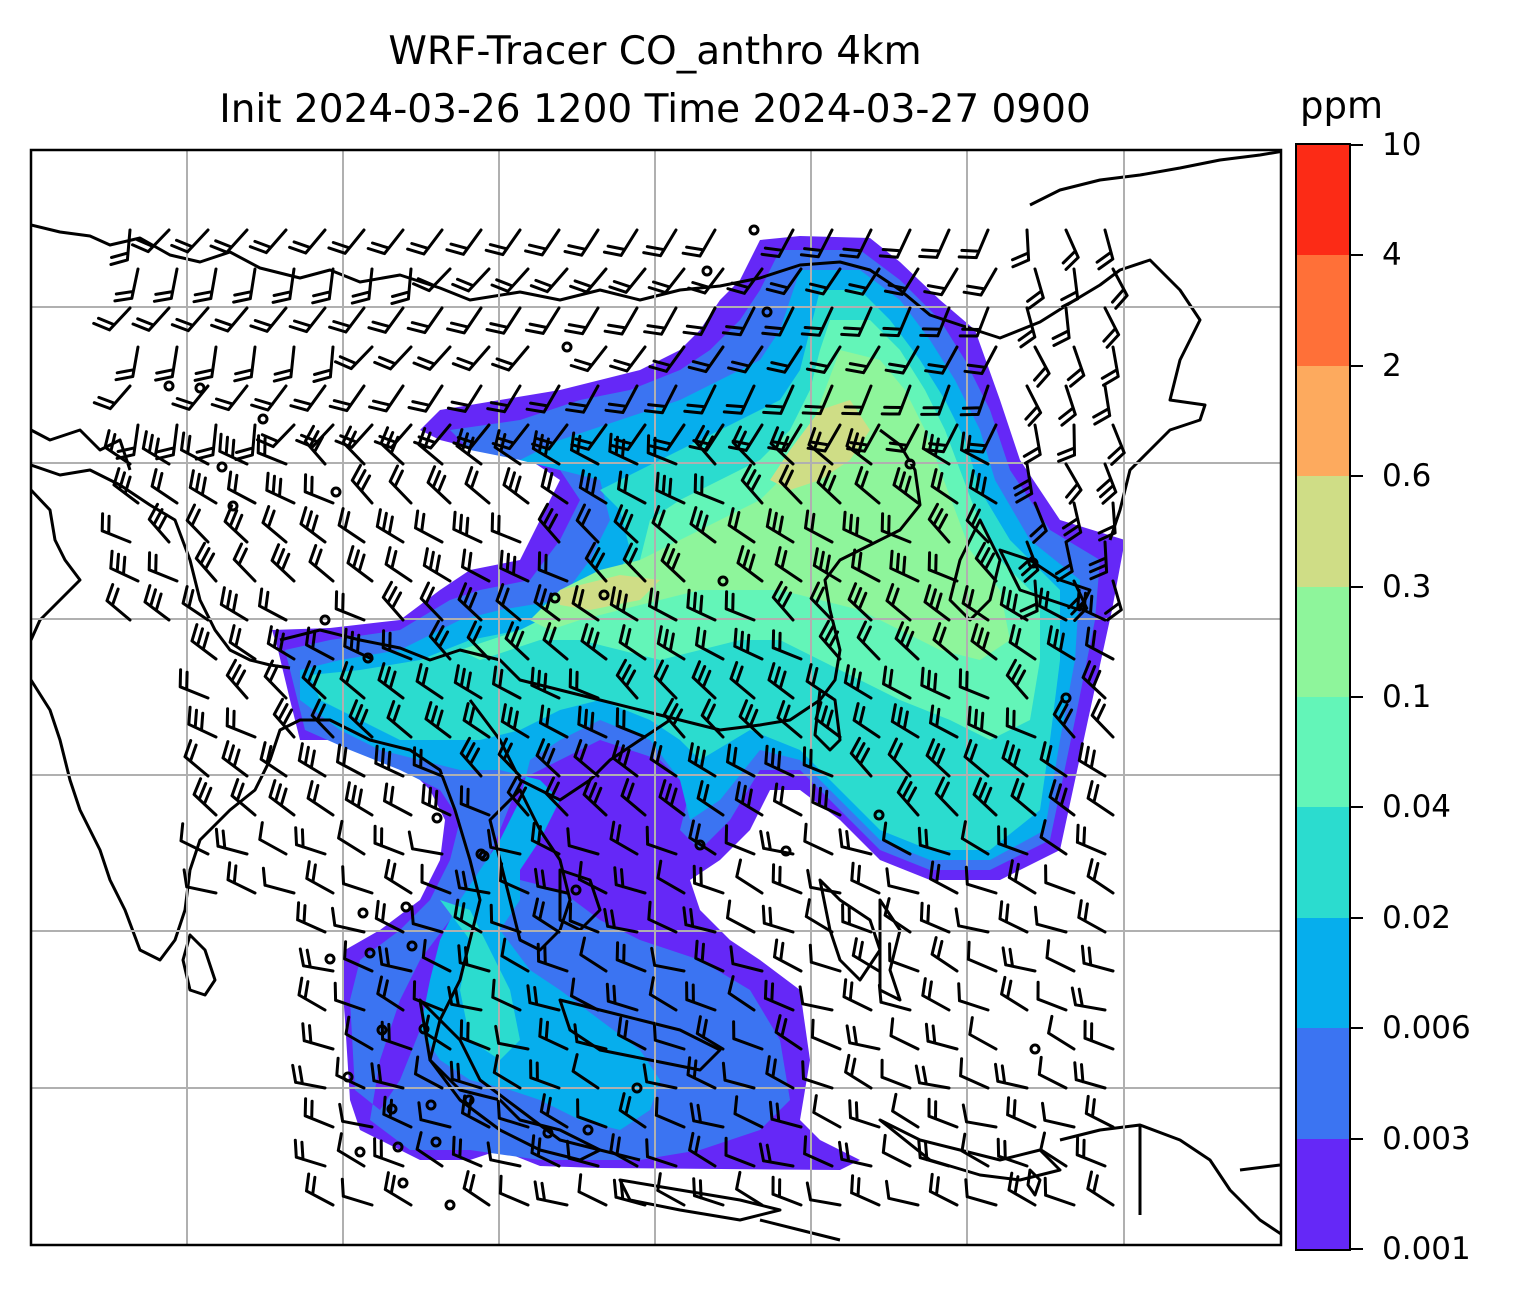 Image resolution: width=1528 pixels, height=1306 pixels. I want to click on colorbar-tick-label: 0.3, so click(1407, 586).